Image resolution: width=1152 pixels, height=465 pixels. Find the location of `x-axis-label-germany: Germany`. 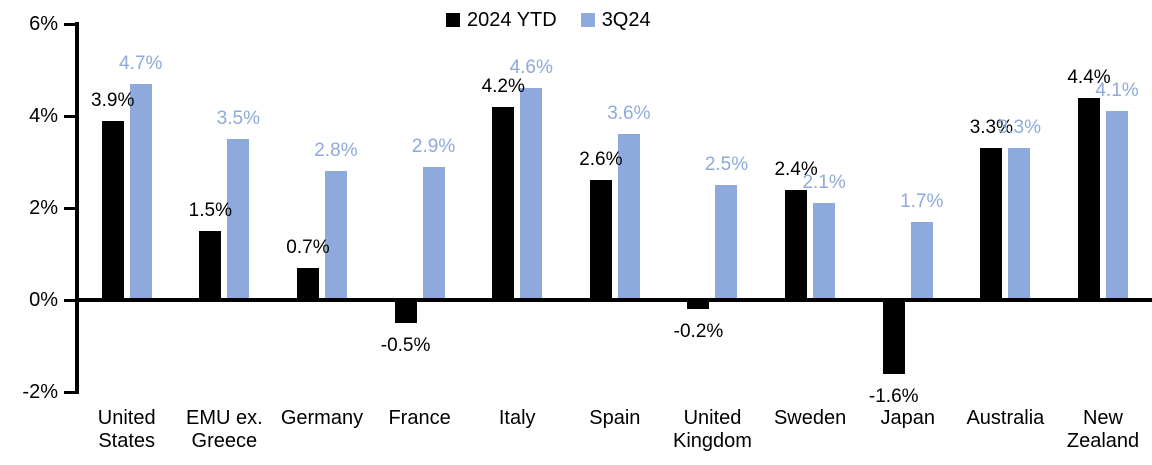

x-axis-label-germany: Germany is located at coordinates (322, 418).